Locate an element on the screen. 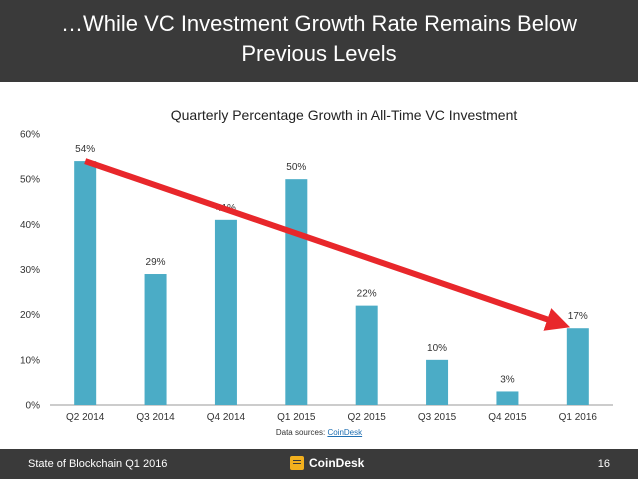 The image size is (638, 479). y-tick-label: 10% is located at coordinates (30, 360).